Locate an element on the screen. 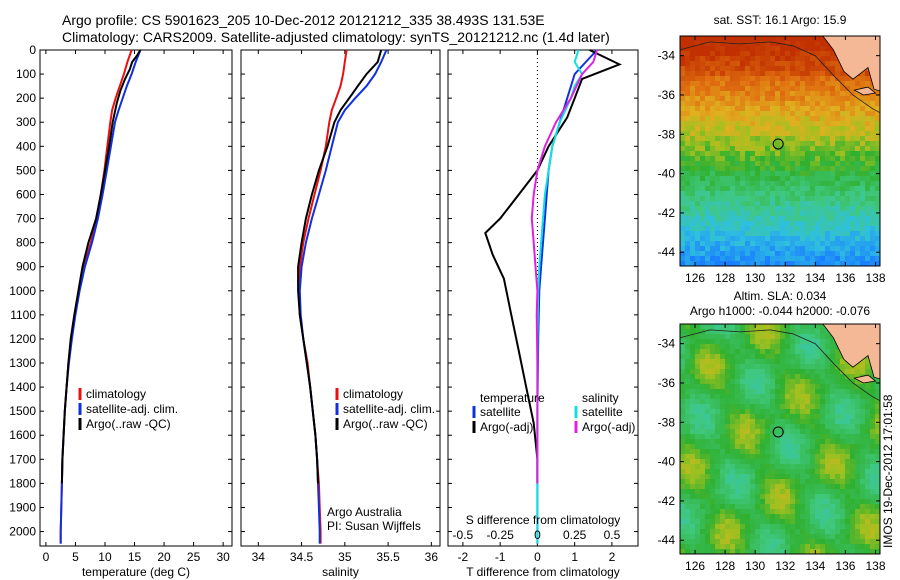  y-tick-label: 700 is located at coordinates (26, 219).